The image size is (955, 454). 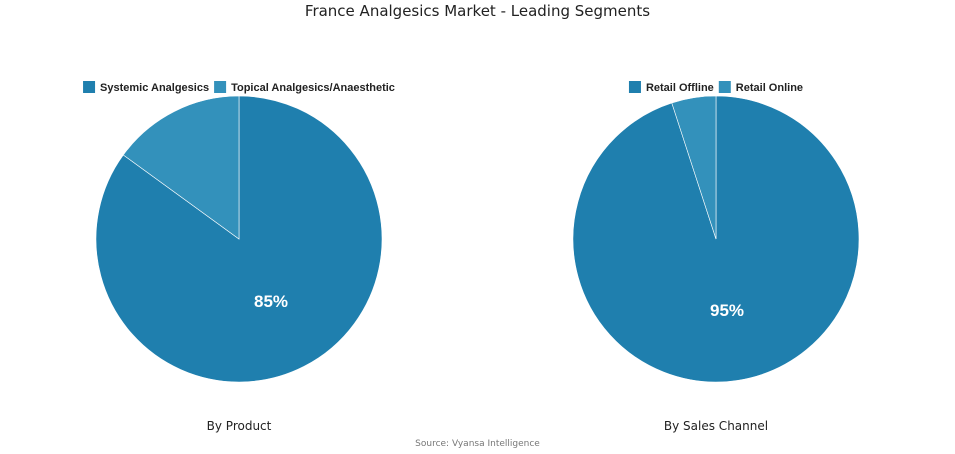 I want to click on legend-label: Systemic Analgesics, so click(x=154, y=88).